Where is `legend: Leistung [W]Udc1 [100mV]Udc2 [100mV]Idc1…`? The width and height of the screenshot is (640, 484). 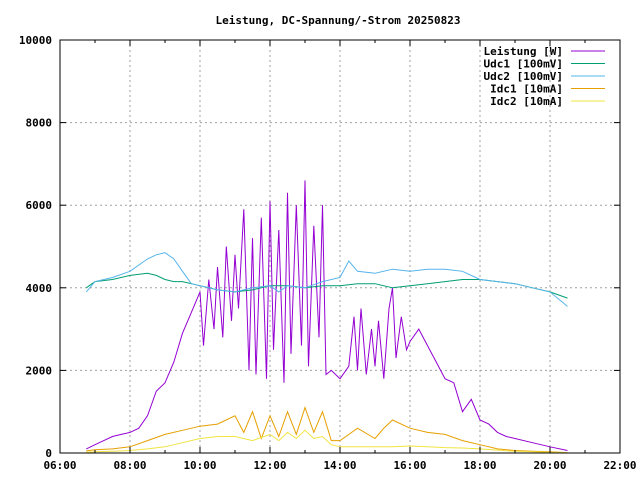
legend: Leistung [W]Udc1 [100mV]Udc2 [100mV]Idc1… is located at coordinates (544, 76).